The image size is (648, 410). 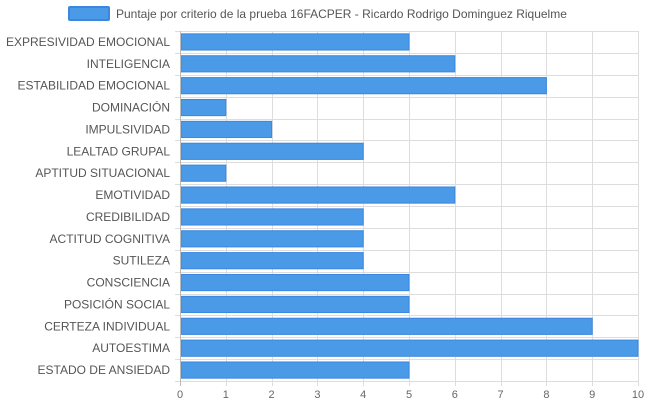 What do you see at coordinates (131, 348) in the screenshot?
I see `category-label: AUTOESTIMA` at bounding box center [131, 348].